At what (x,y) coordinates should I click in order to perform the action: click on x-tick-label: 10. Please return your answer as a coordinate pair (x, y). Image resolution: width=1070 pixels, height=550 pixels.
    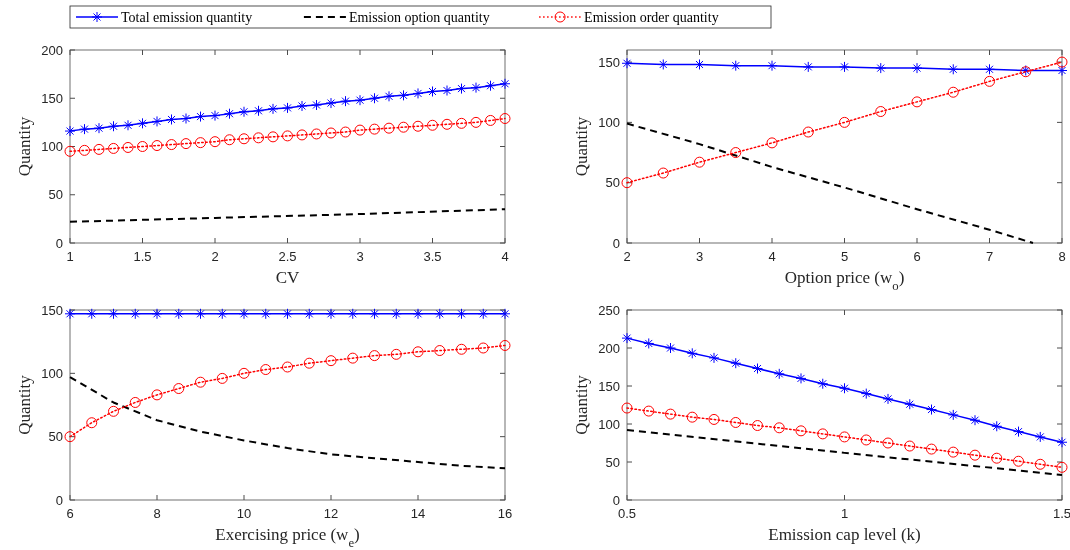
    Looking at the image, I should click on (244, 513).